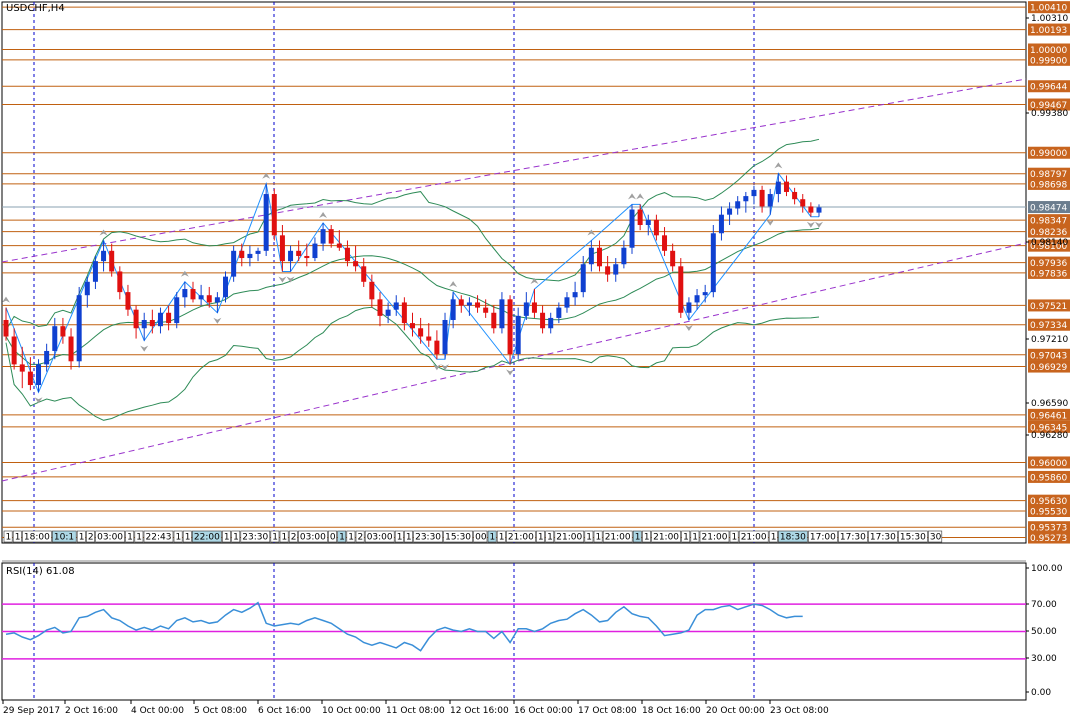 The width and height of the screenshot is (1080, 723). Describe the element at coordinates (671, 711) in the screenshot. I see `time-axis-label: 18 Oct 16:00` at that location.